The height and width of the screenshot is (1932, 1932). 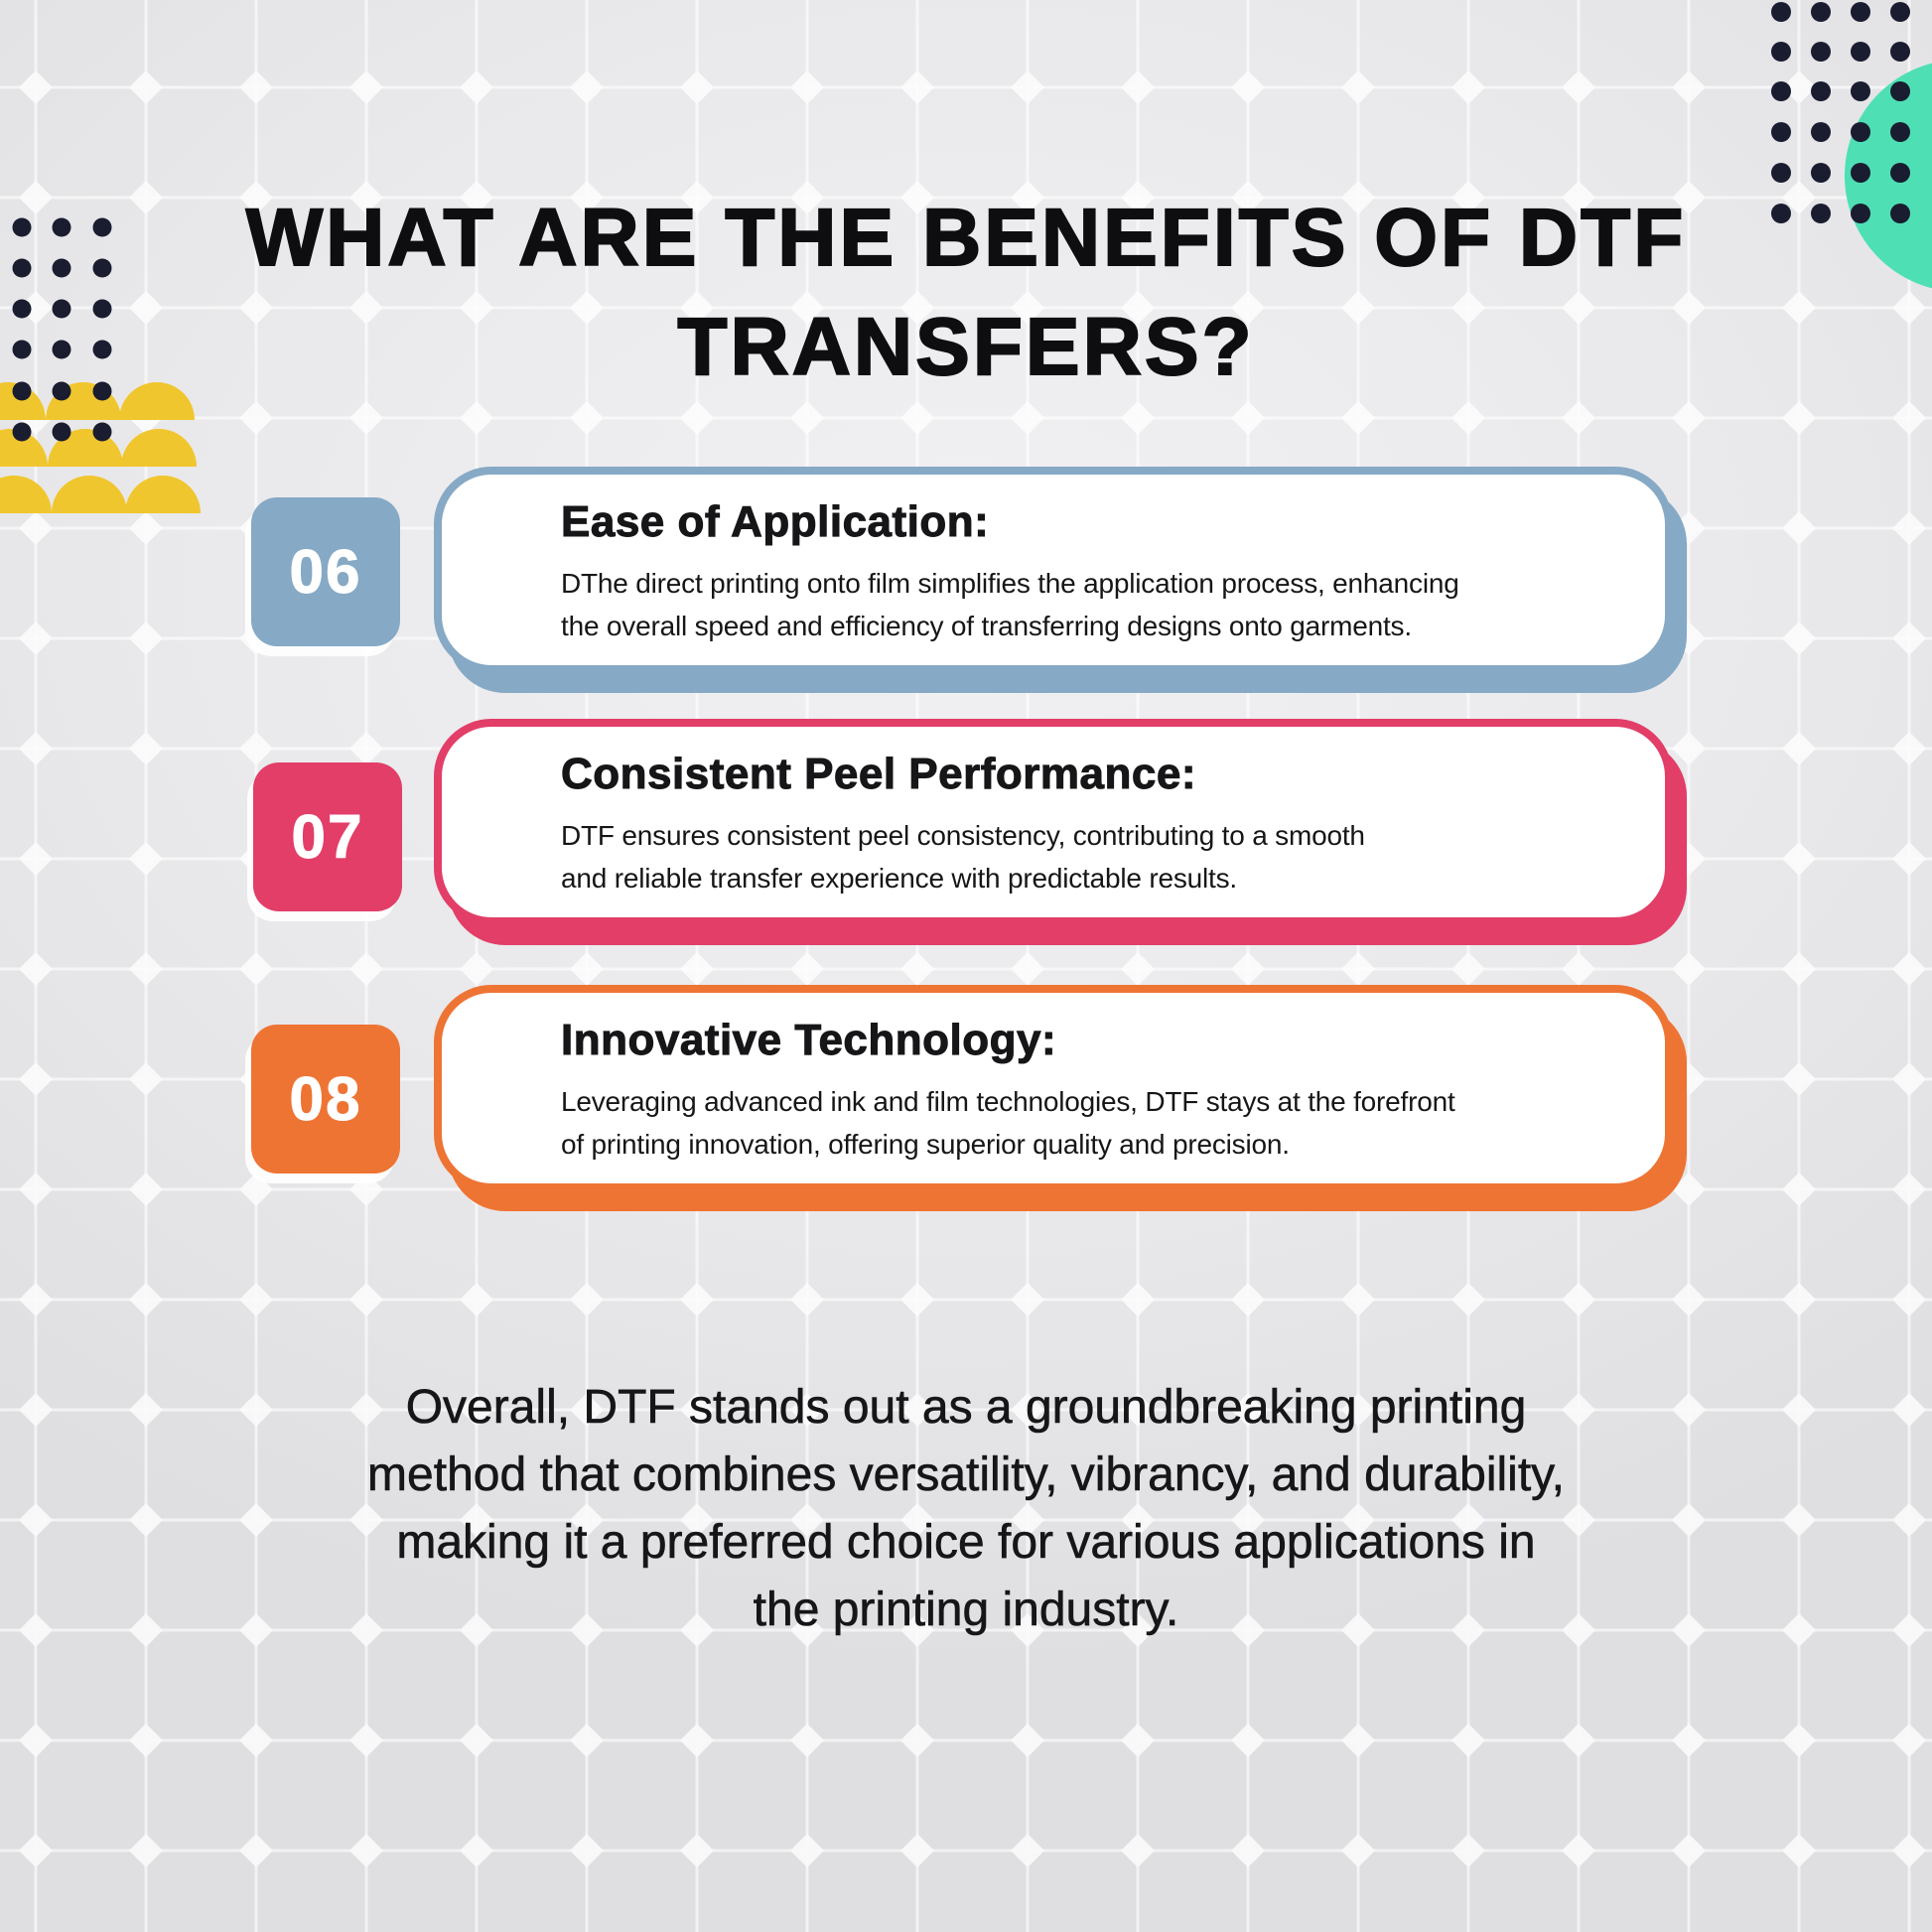 I want to click on card-title: Ease of Application:, so click(x=776, y=522).